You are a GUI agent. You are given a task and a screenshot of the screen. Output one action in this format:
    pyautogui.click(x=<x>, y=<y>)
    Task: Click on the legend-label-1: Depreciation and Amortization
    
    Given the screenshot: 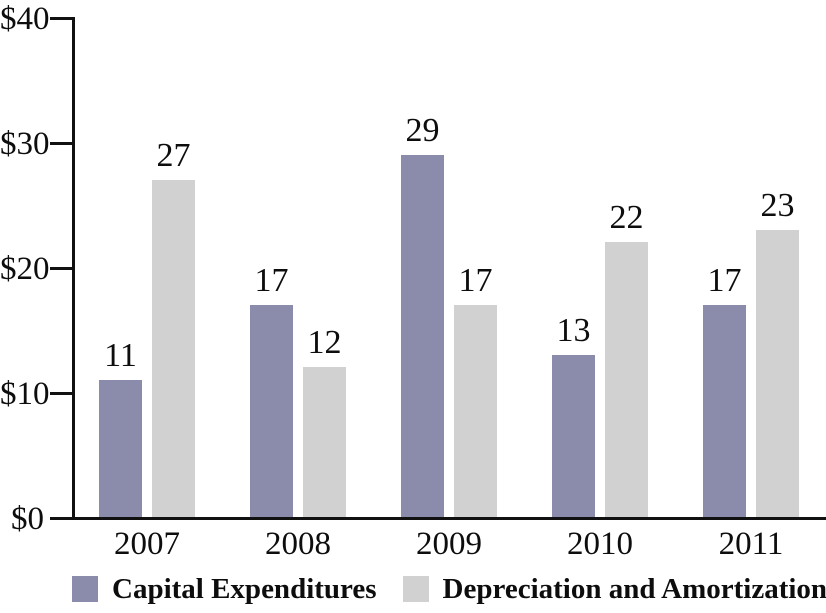 What is the action you would take?
    pyautogui.click(x=634, y=589)
    